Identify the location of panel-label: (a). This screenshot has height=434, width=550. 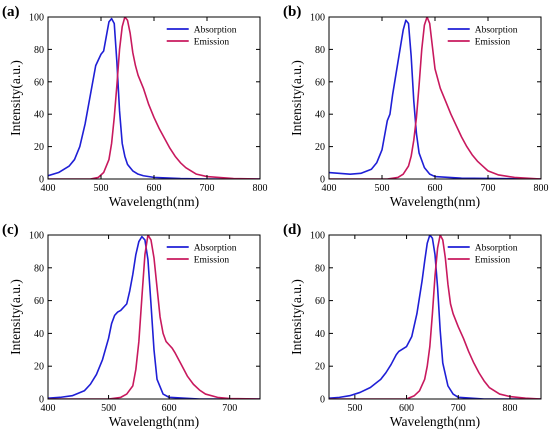
(11, 12).